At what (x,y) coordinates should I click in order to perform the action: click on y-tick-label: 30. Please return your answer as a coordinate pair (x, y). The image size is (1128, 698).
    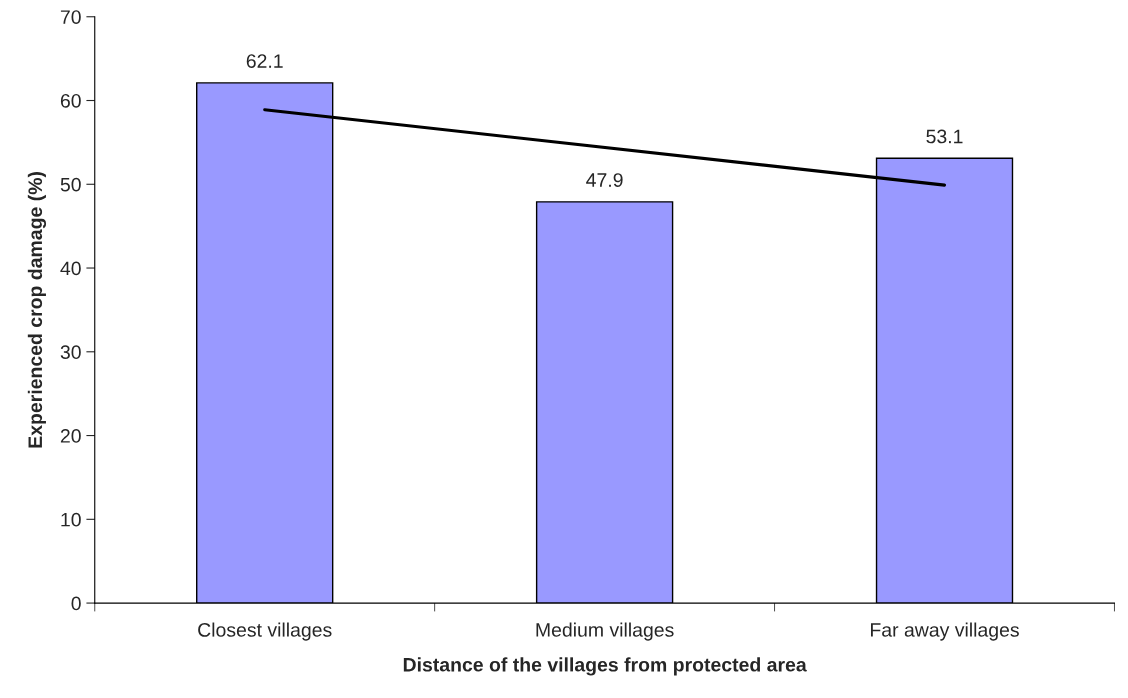
    Looking at the image, I should click on (70, 352).